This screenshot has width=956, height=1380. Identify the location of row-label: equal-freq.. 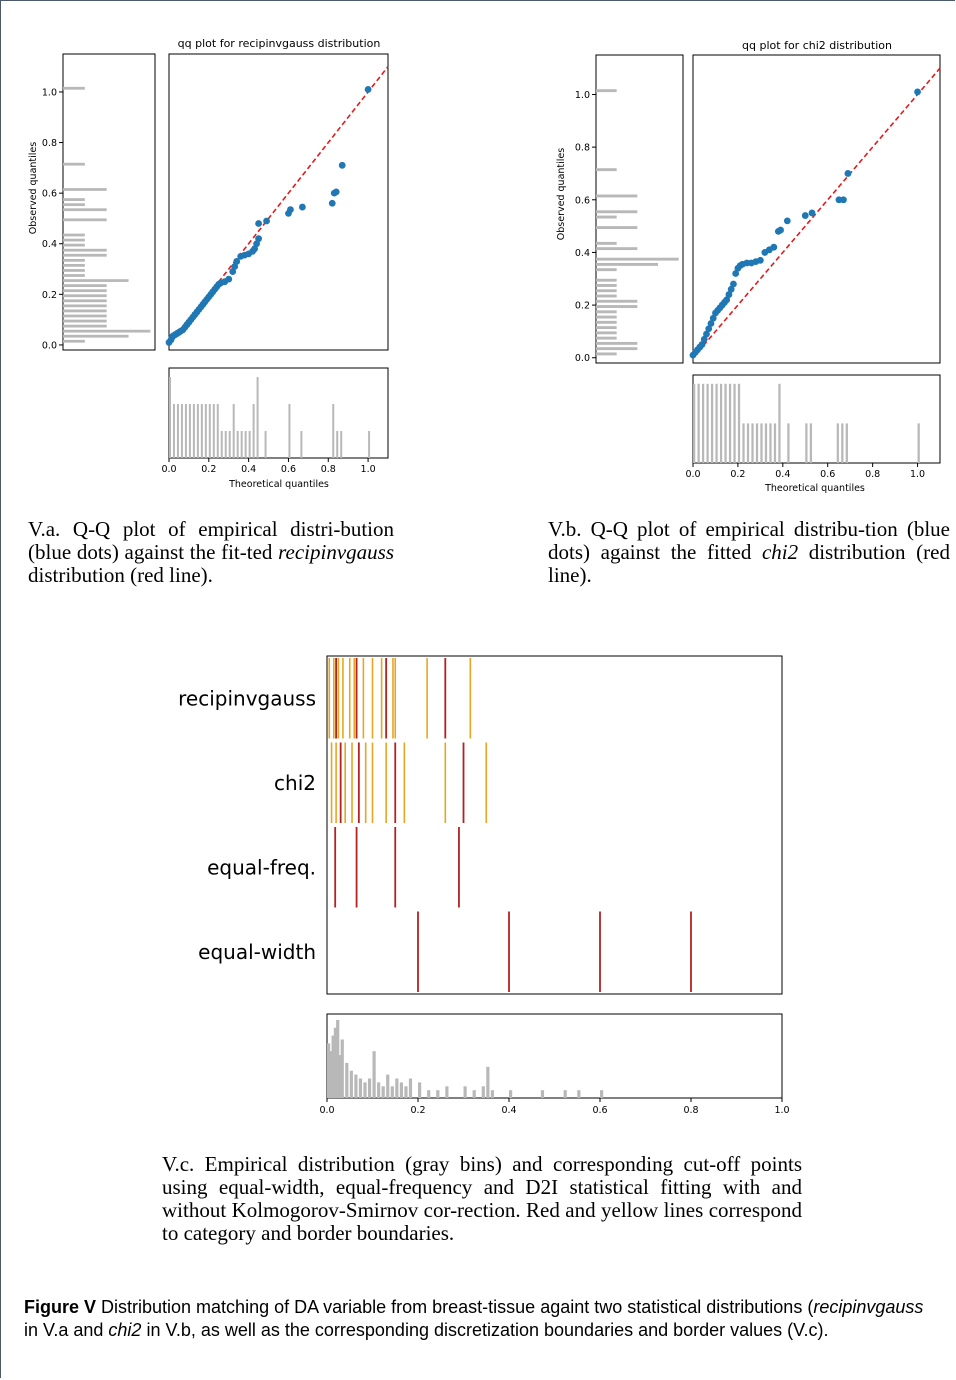
(261, 867).